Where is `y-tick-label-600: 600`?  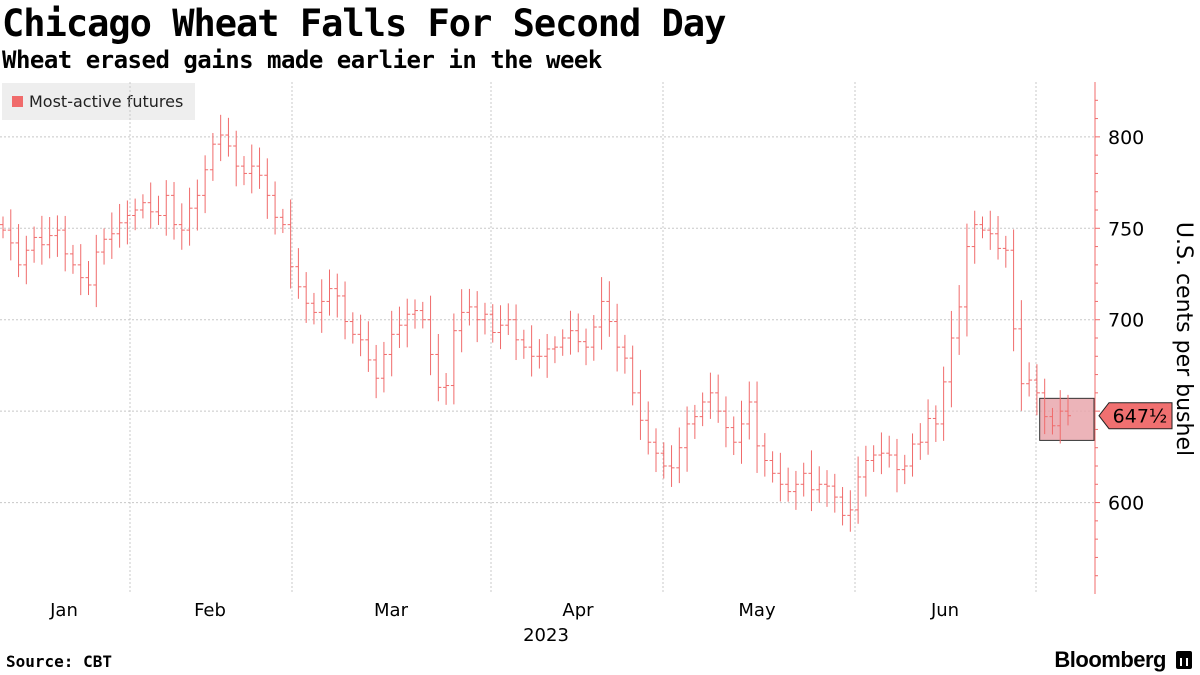
y-tick-label-600: 600 is located at coordinates (1126, 504).